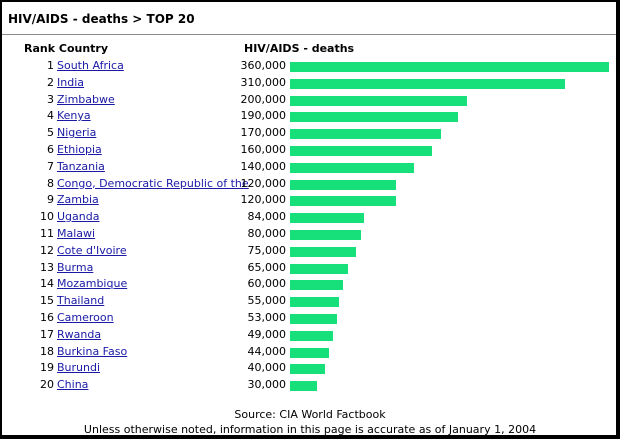  Describe the element at coordinates (47, 217) in the screenshot. I see `rank-label: 10` at that location.